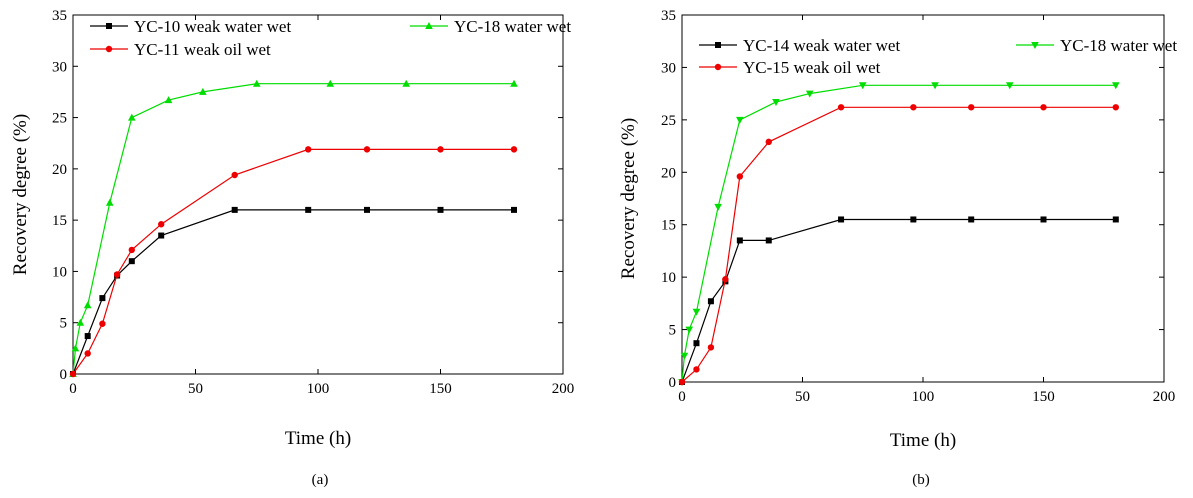  What do you see at coordinates (821, 45) in the screenshot?
I see `legend-label: YC-14 weak water wet` at bounding box center [821, 45].